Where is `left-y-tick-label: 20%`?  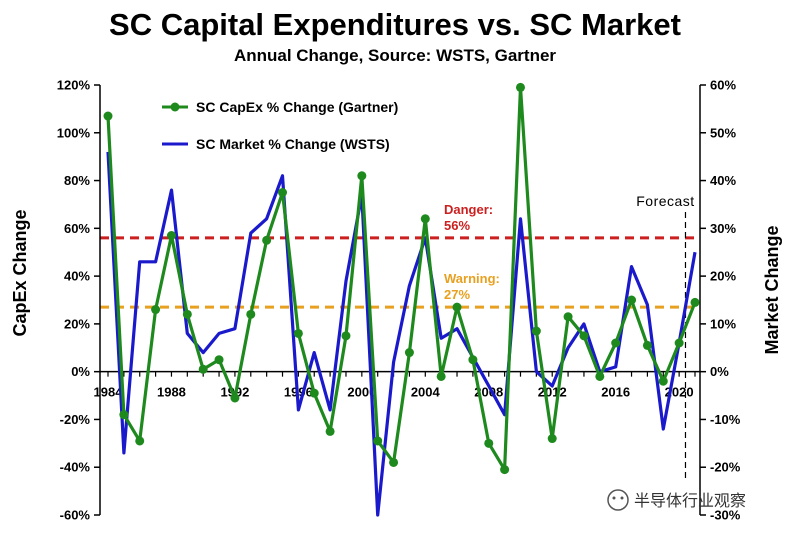
left-y-tick-label: 20% is located at coordinates (77, 323).